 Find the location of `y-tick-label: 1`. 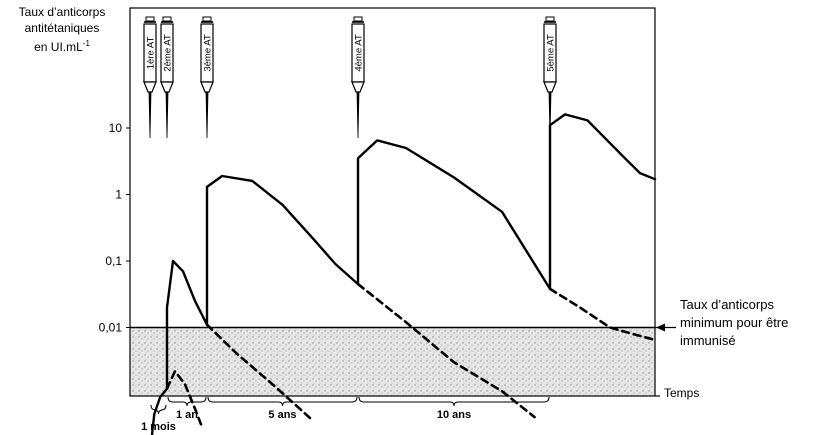

y-tick-label: 1 is located at coordinates (118, 195).